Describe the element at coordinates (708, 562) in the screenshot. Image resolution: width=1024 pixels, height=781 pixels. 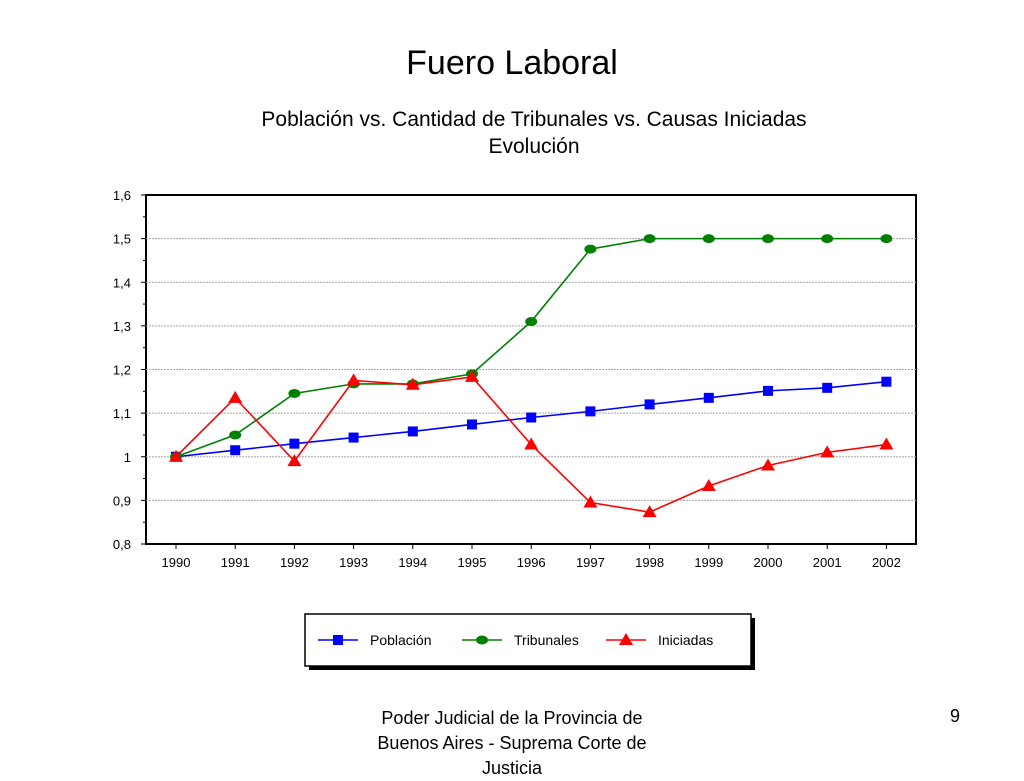
I see `x-tick-label: 1999` at that location.